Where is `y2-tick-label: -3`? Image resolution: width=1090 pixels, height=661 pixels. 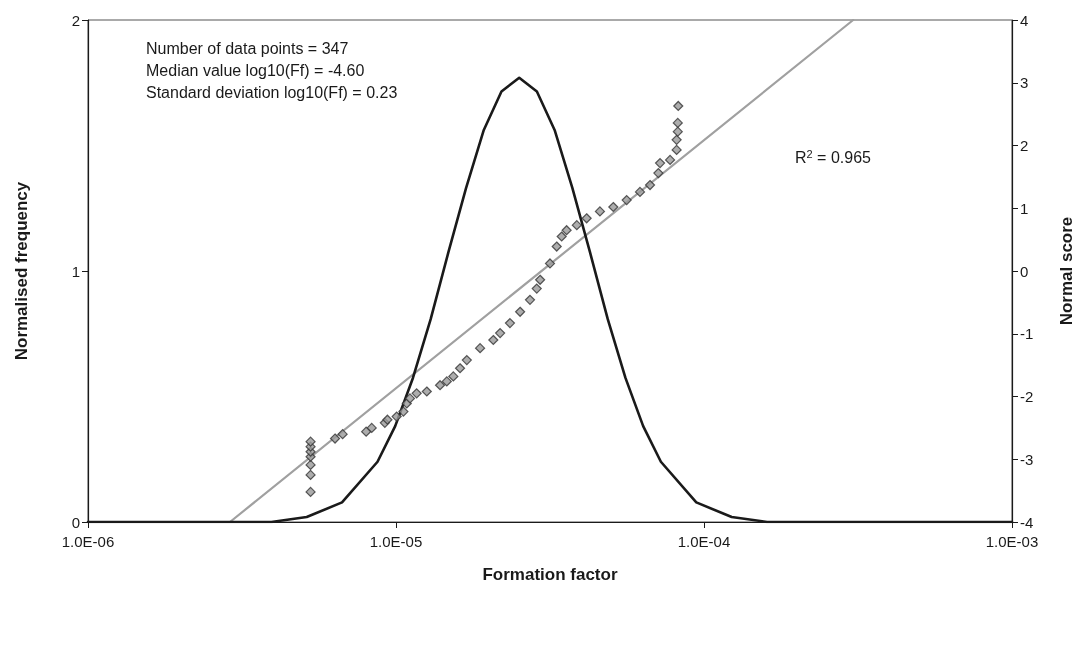 y2-tick-label: -3 is located at coordinates (1027, 459).